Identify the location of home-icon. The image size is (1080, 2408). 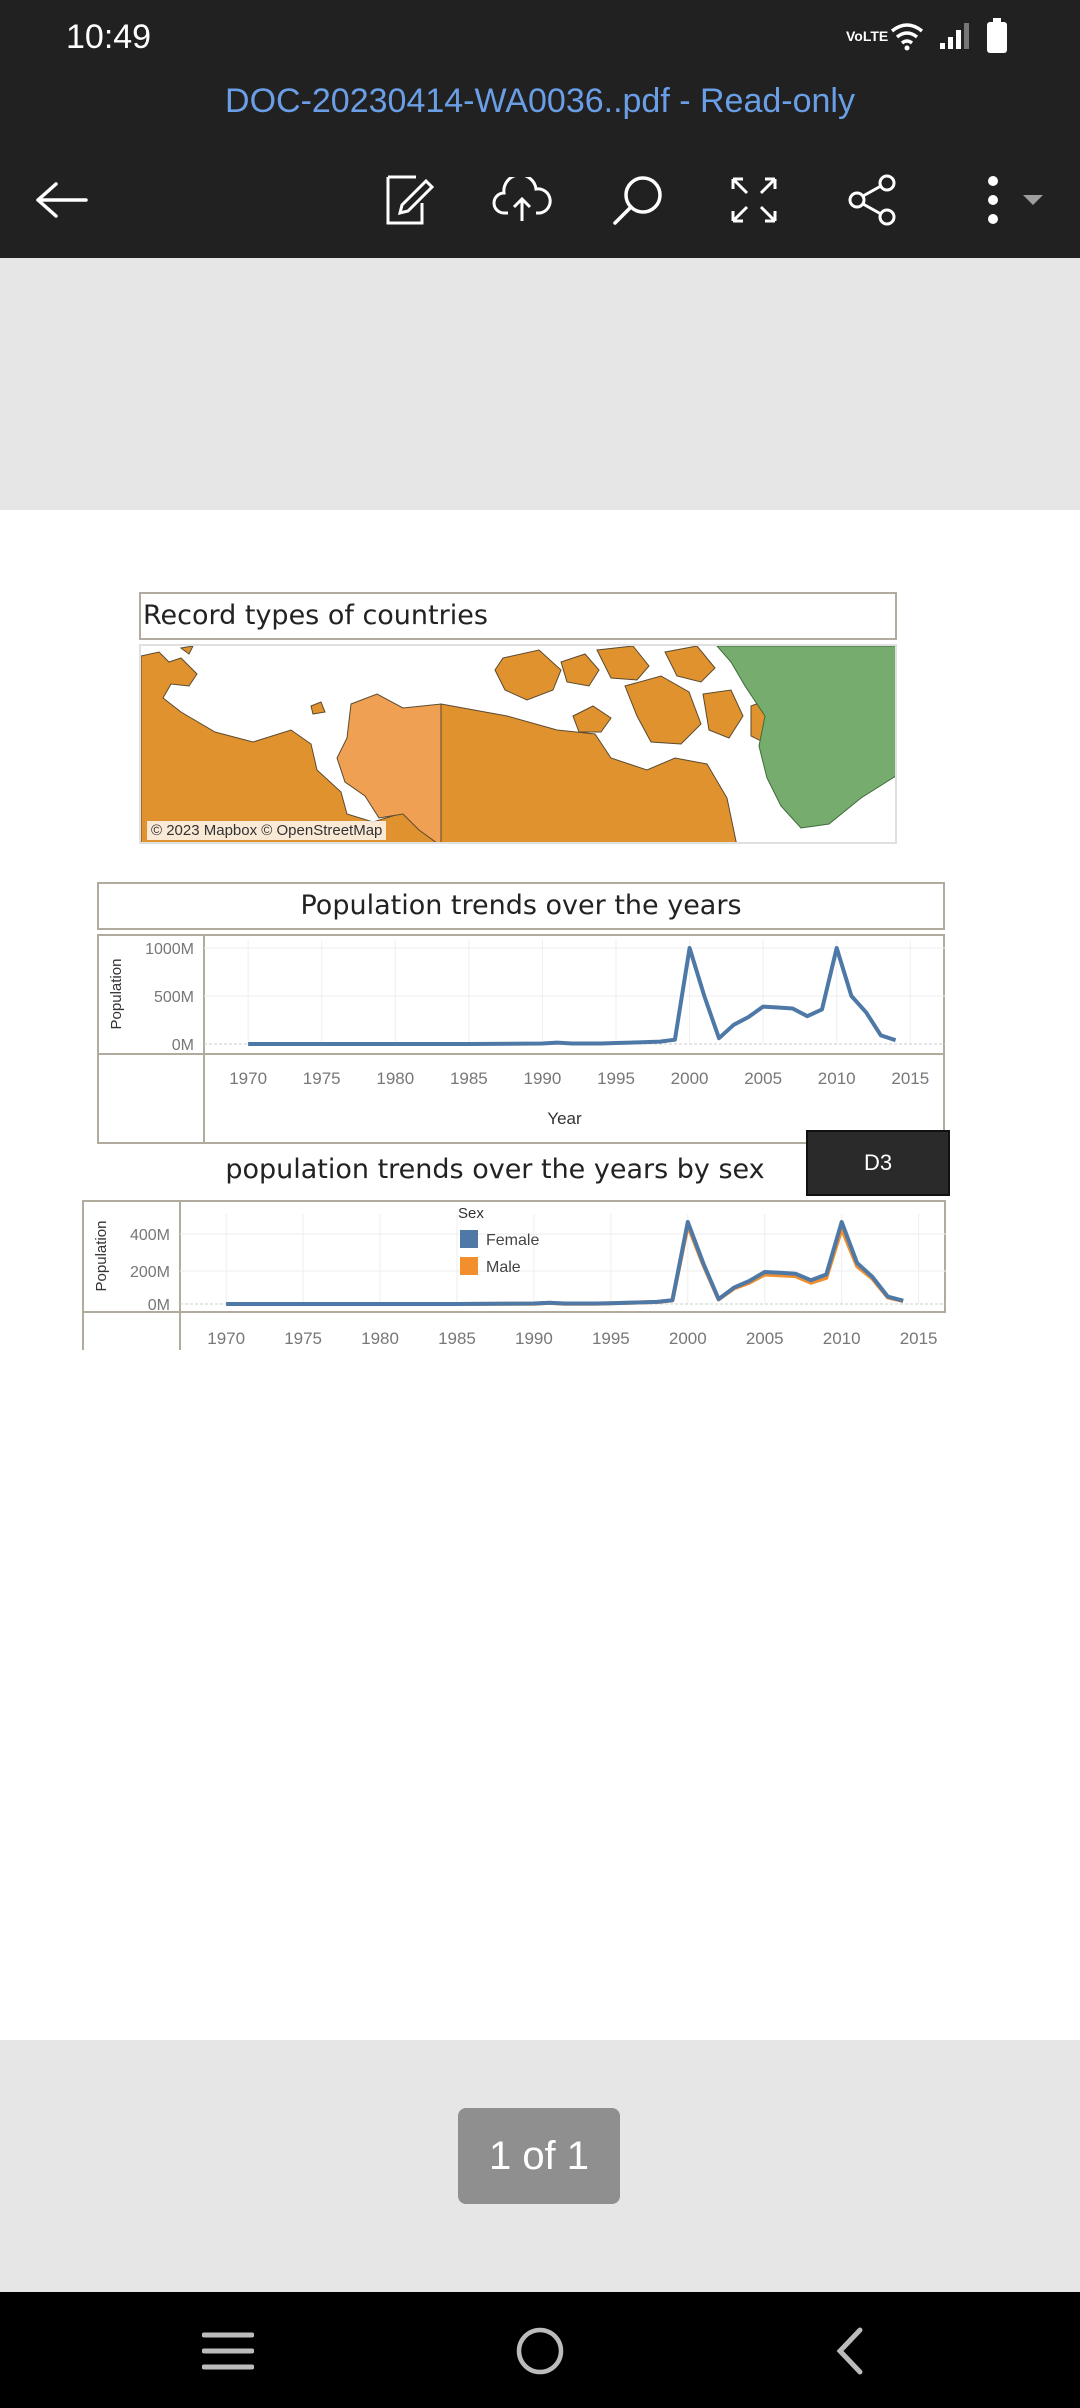
(540, 2351).